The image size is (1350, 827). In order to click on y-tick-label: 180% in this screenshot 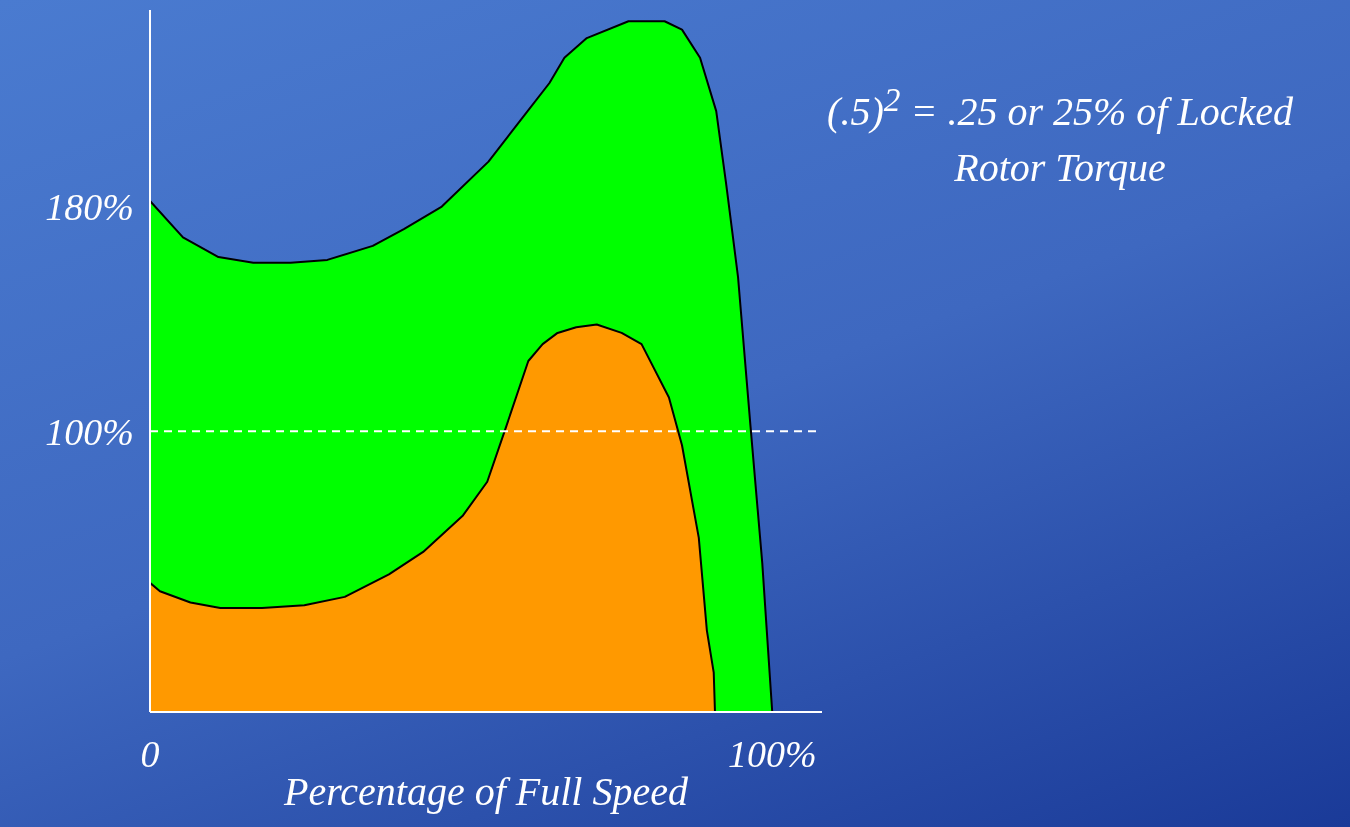, I will do `click(89, 207)`.